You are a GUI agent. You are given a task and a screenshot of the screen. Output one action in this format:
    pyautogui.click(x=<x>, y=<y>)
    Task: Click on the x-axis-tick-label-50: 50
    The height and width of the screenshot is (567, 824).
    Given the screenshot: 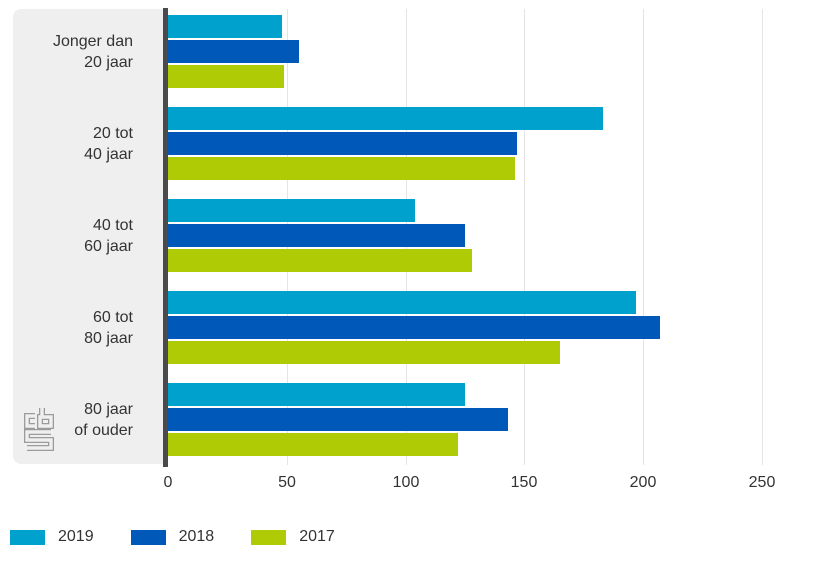 What is the action you would take?
    pyautogui.click(x=287, y=482)
    